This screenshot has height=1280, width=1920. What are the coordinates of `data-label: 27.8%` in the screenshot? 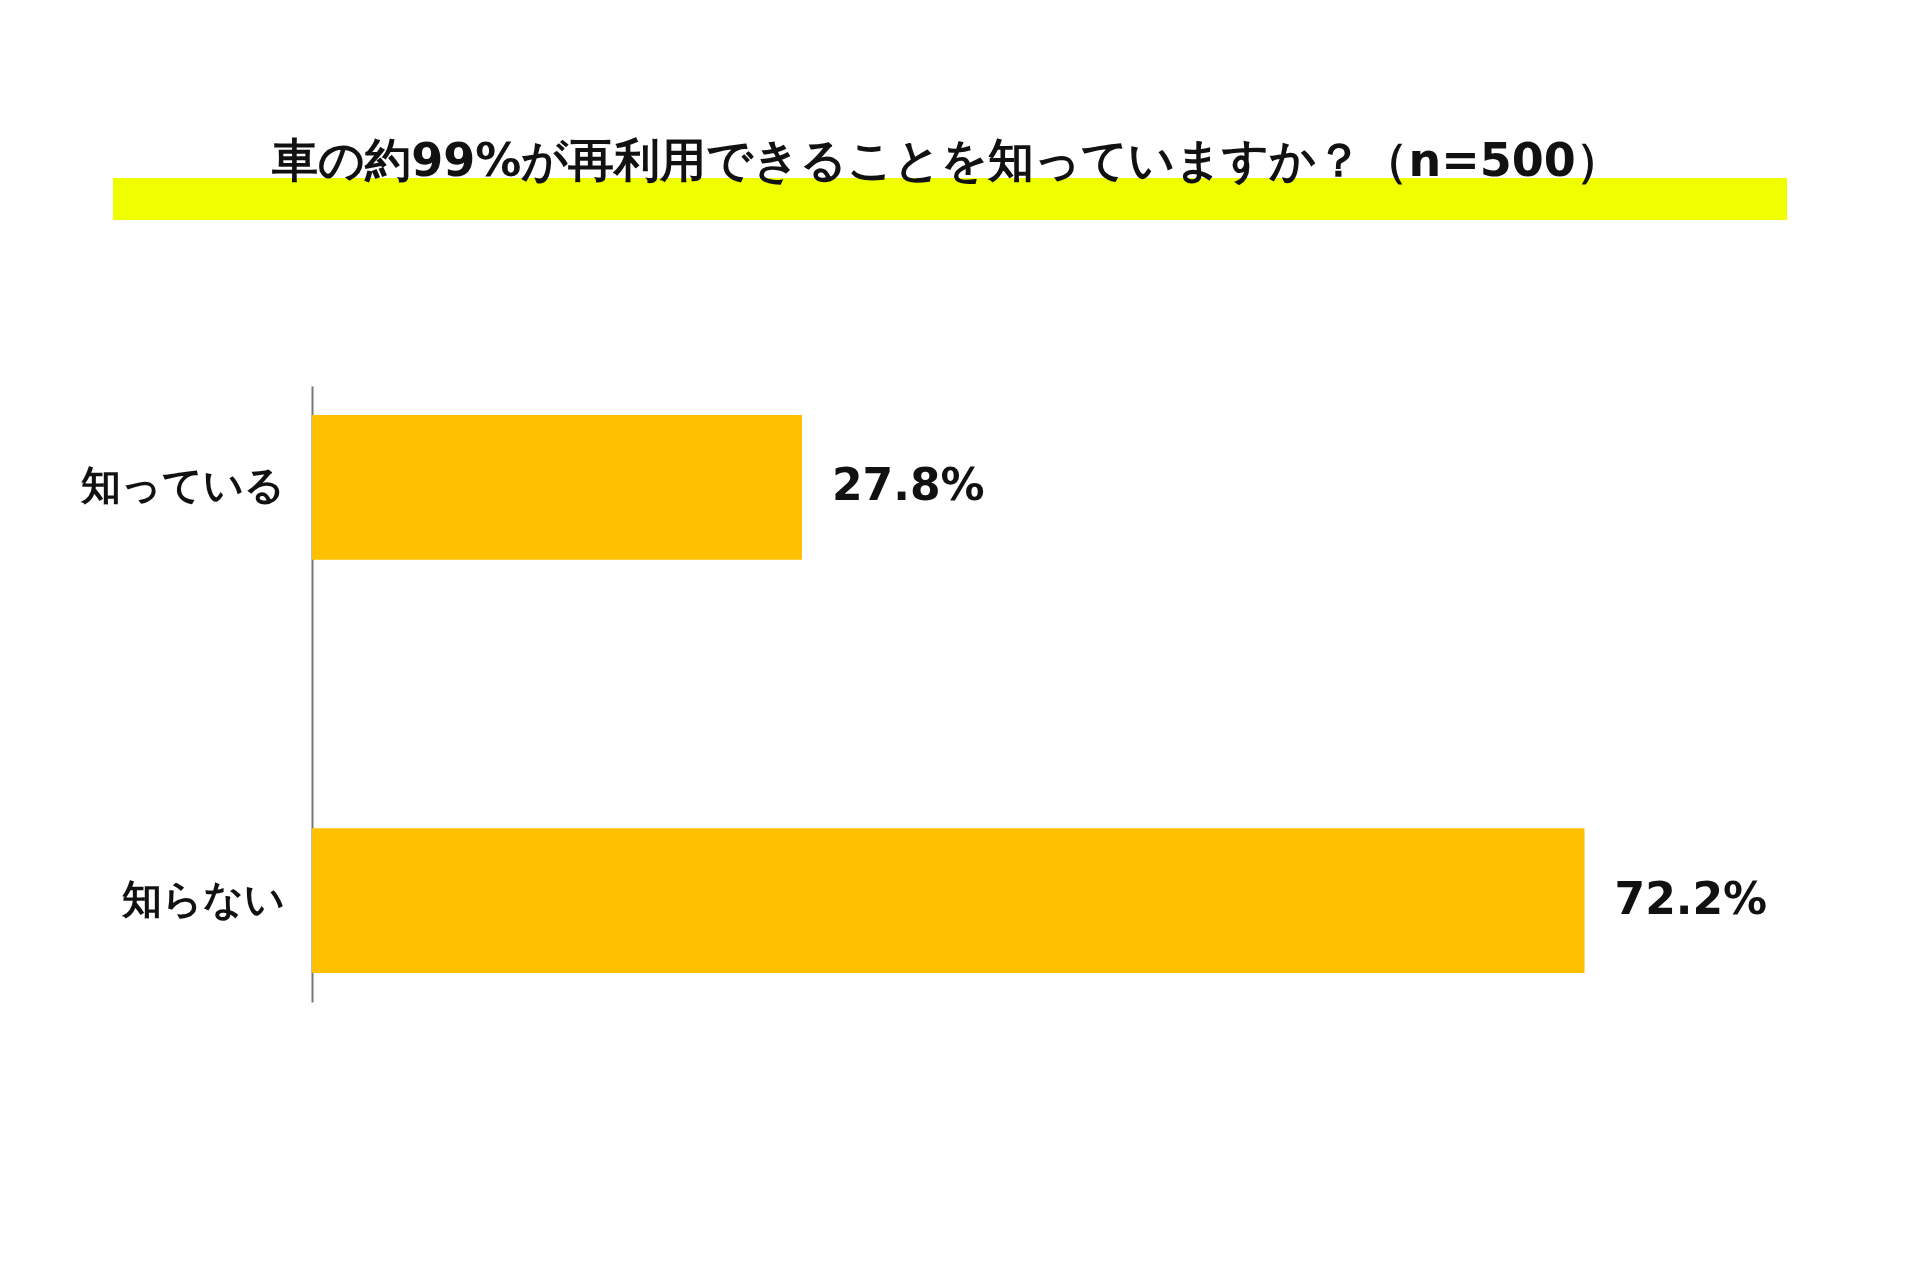 It's located at (908, 485).